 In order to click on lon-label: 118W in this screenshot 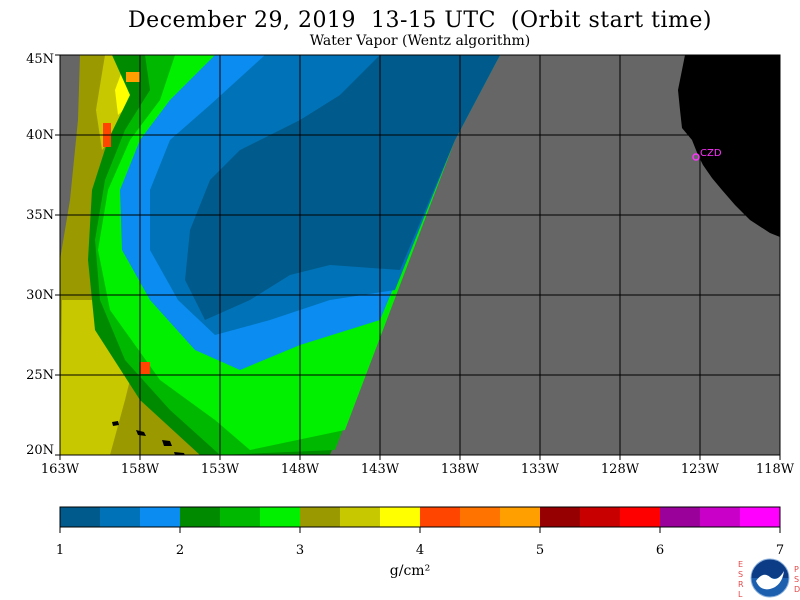, I will do `click(775, 469)`.